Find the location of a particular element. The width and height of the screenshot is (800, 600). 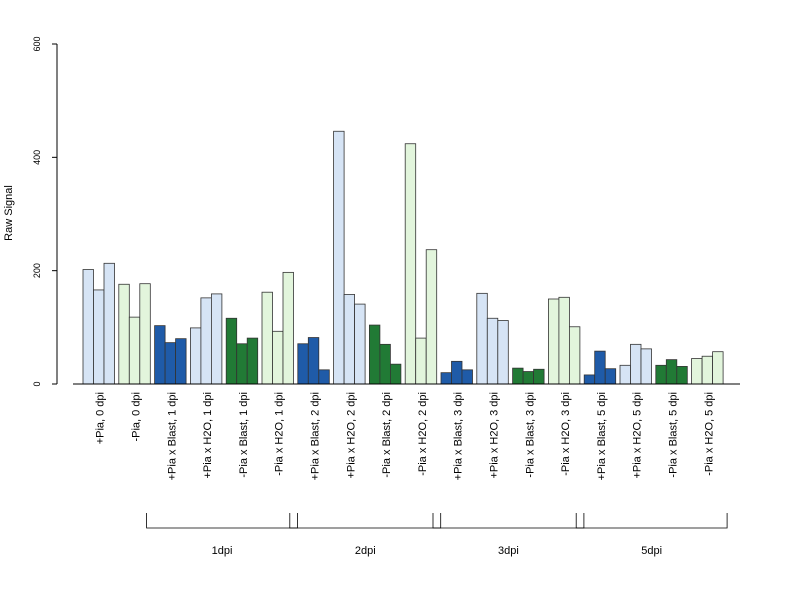

x-tick-label: +Pia x H2O, 1 dpi is located at coordinates (208, 435).